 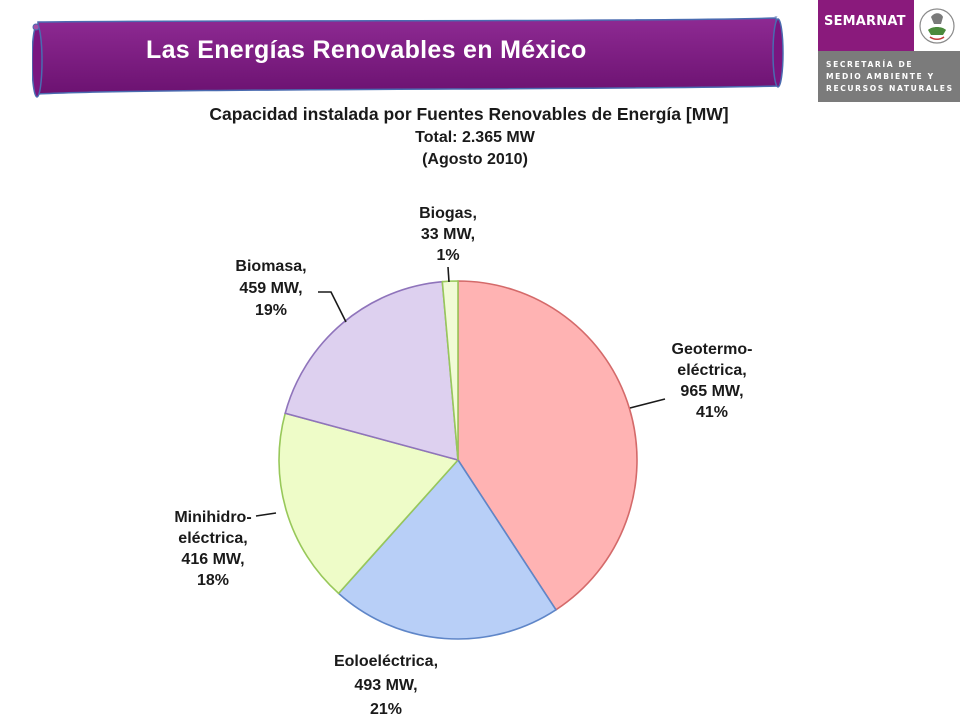 I want to click on pie-slice-minihidro-el-ctrica, so click(x=369, y=503).